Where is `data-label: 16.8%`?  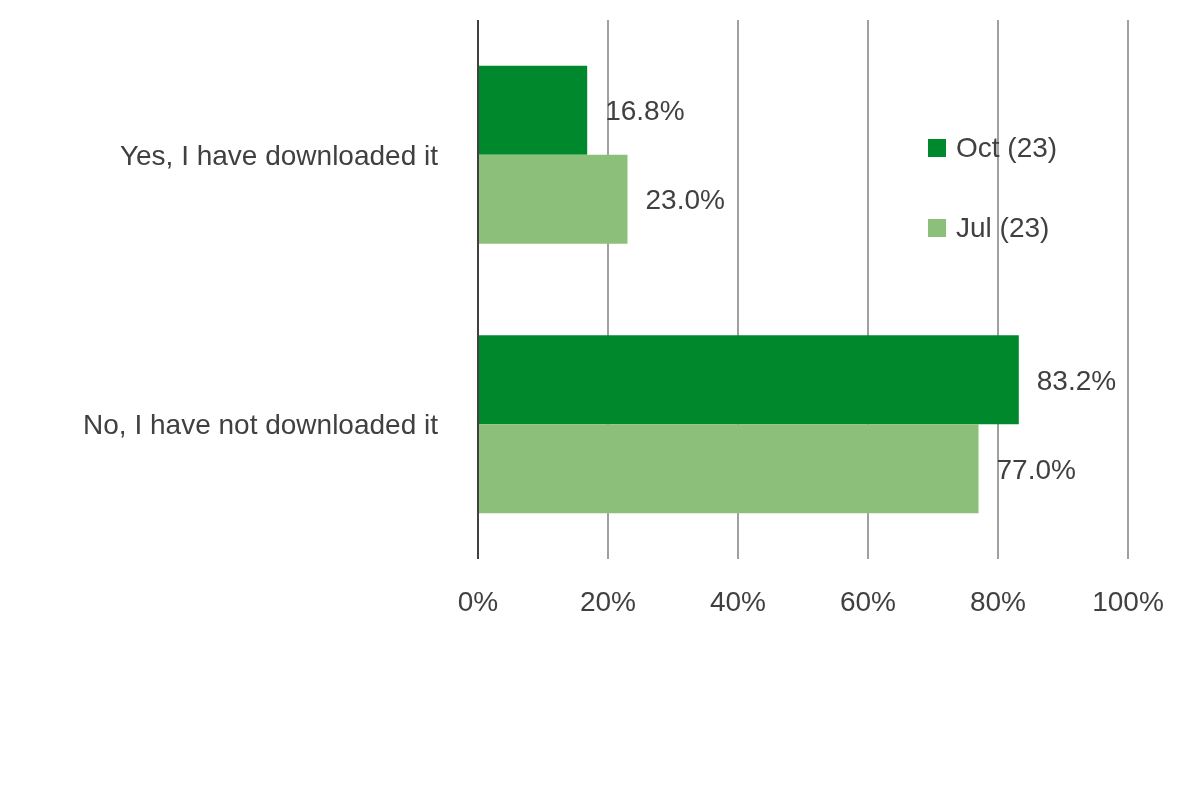 data-label: 16.8% is located at coordinates (645, 111).